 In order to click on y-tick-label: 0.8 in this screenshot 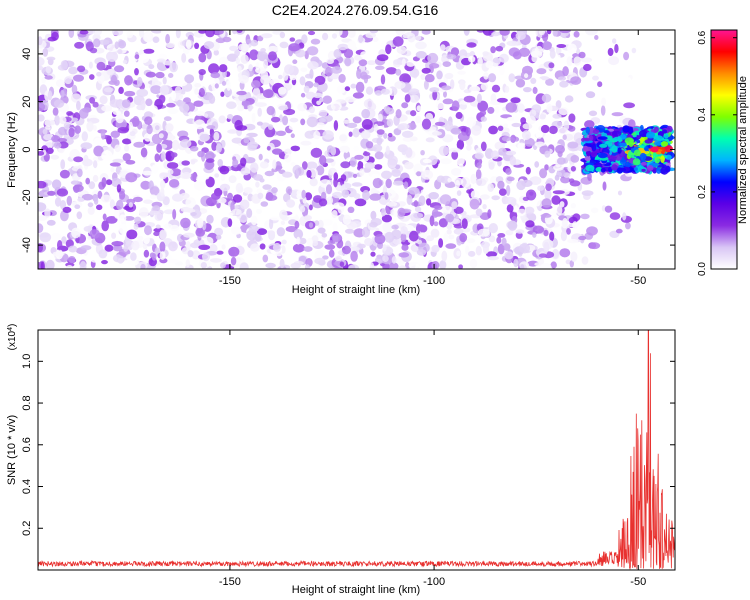, I will do `click(27, 402)`.